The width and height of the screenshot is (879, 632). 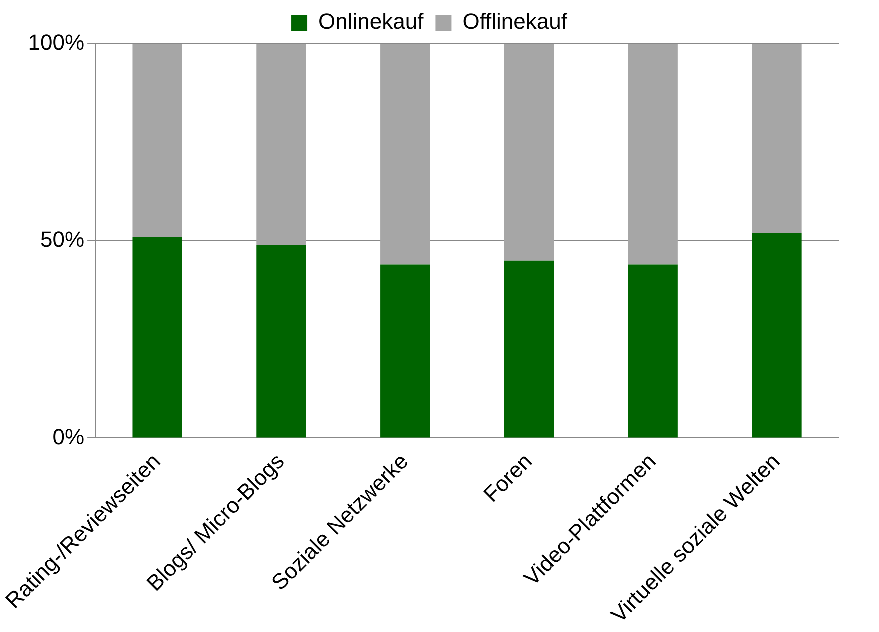 What do you see at coordinates (62, 239) in the screenshot?
I see `y-tick-label: 50%` at bounding box center [62, 239].